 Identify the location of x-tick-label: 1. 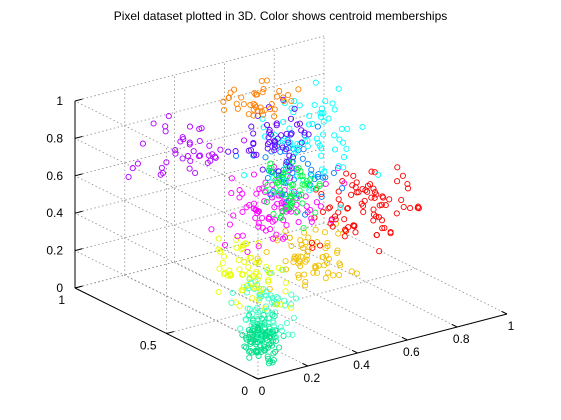
(511, 326).